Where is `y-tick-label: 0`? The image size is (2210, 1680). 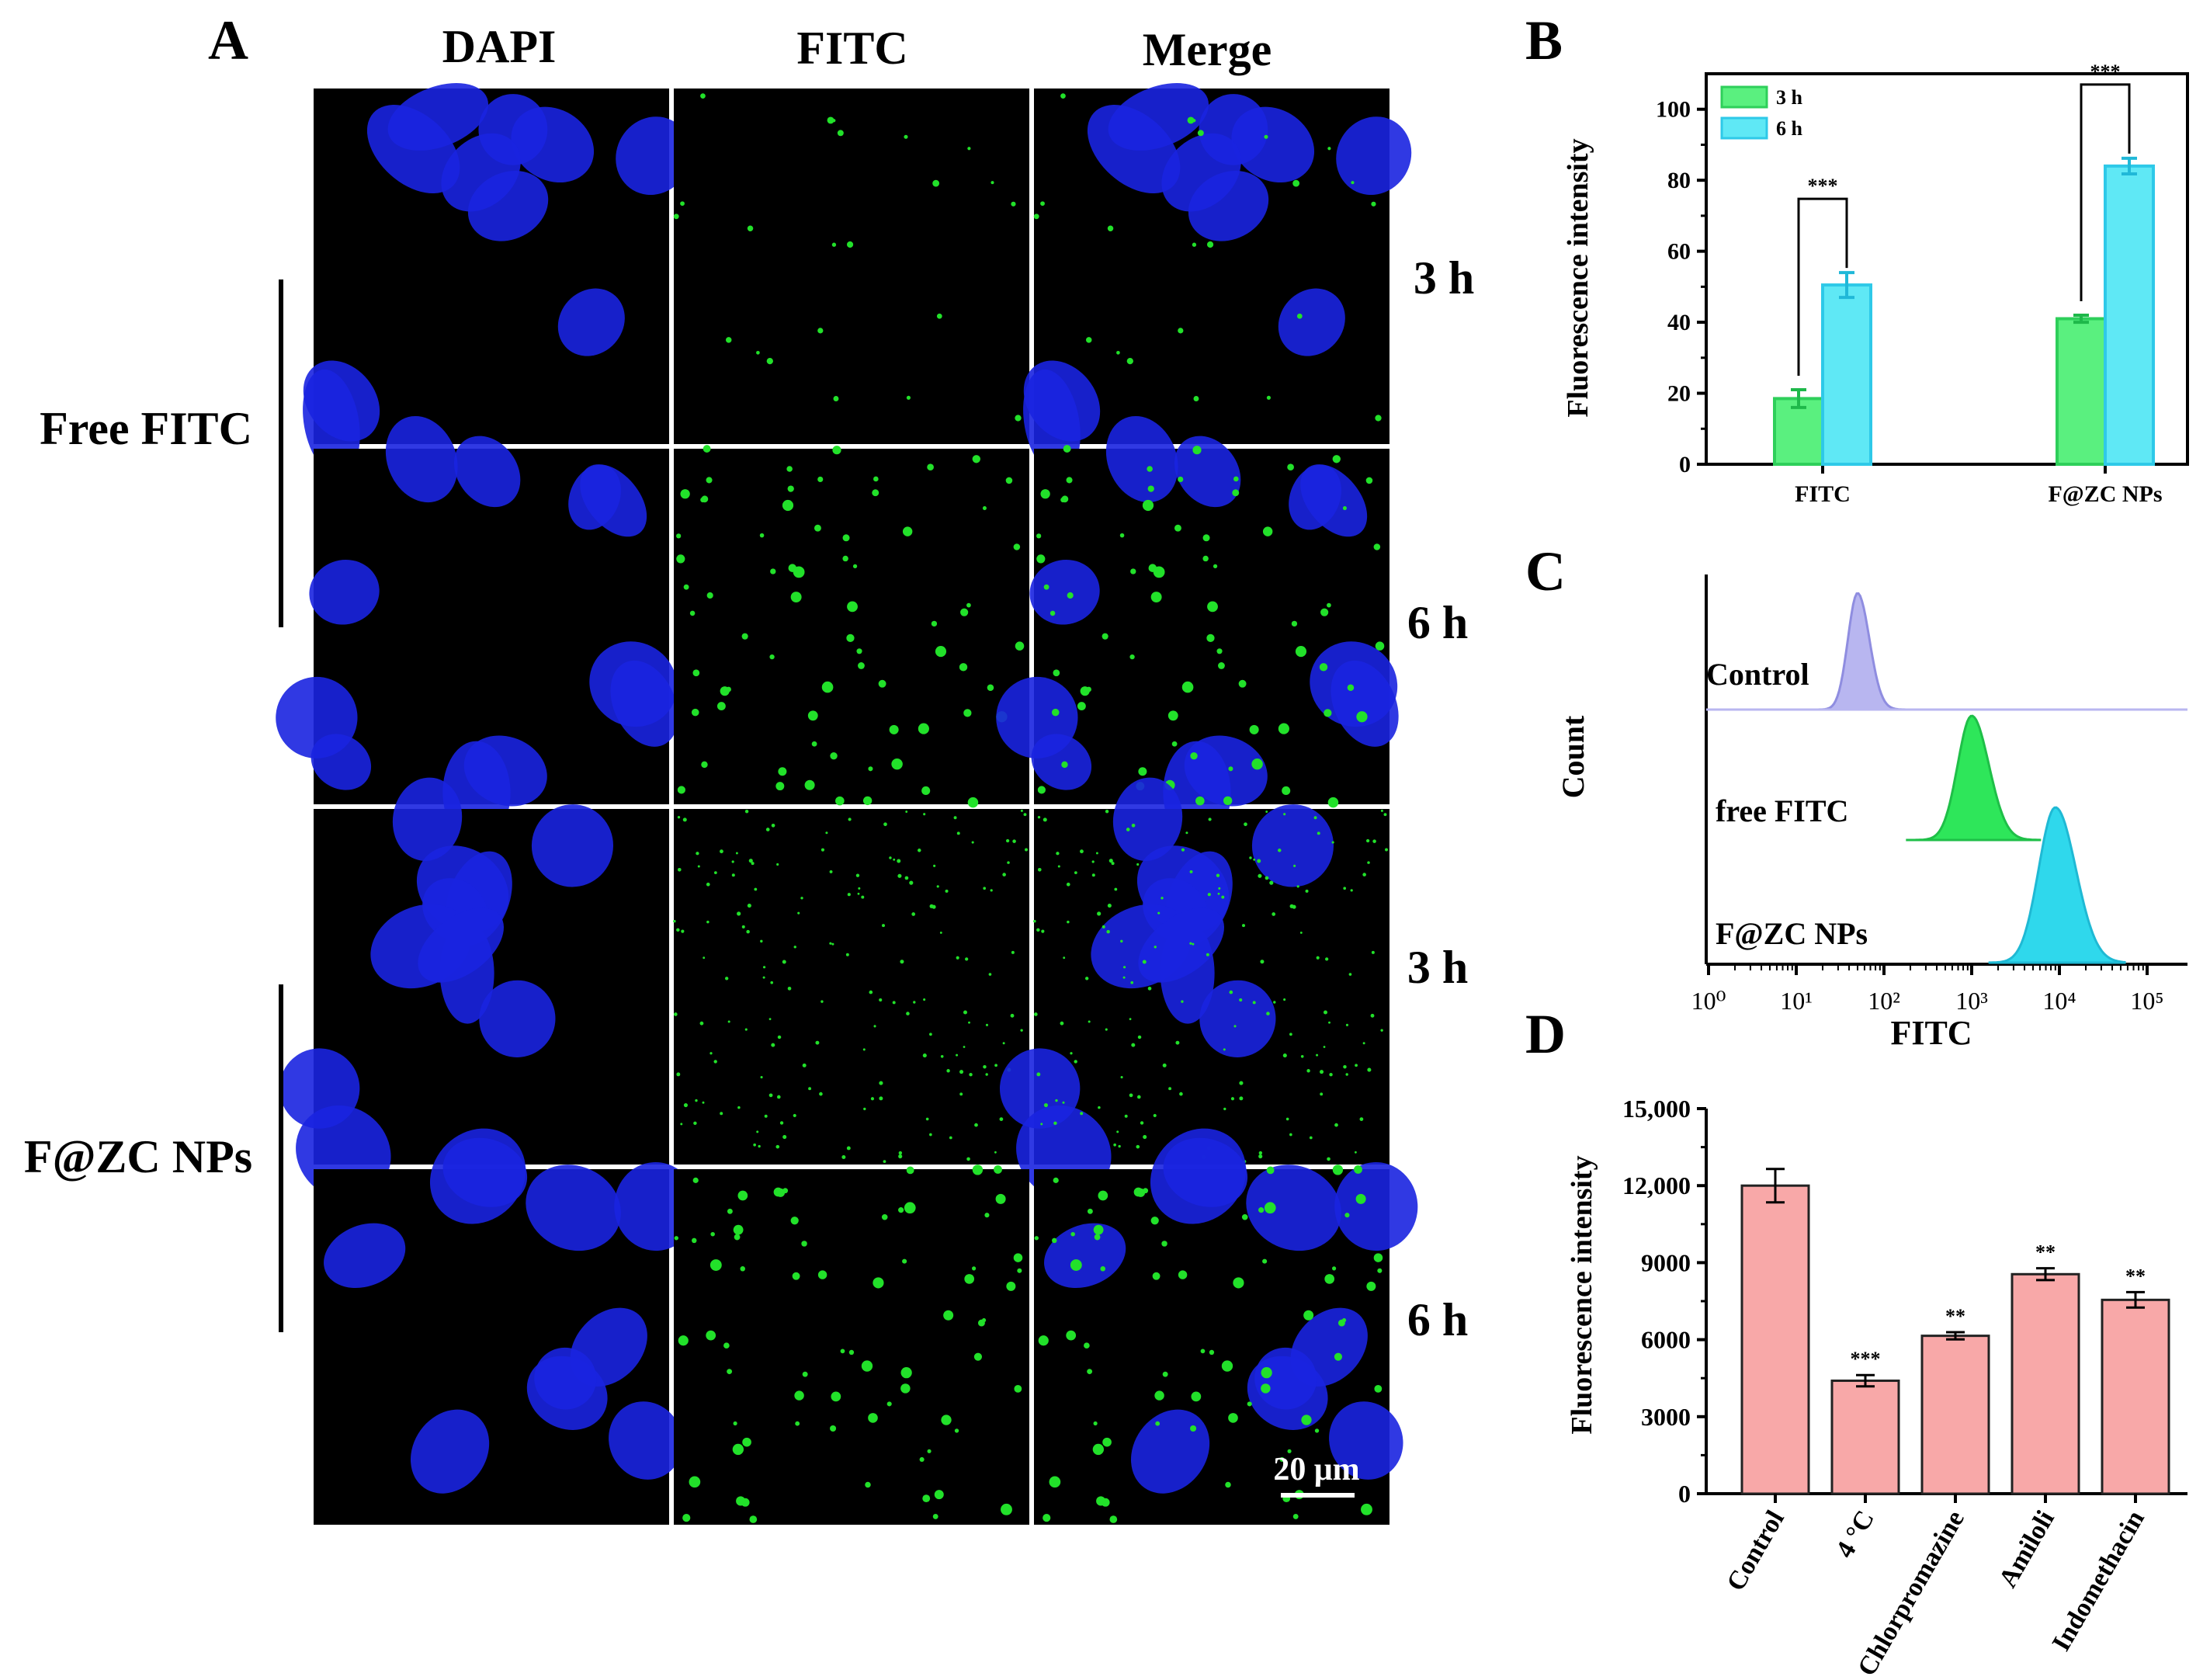 y-tick-label: 0 is located at coordinates (1685, 464).